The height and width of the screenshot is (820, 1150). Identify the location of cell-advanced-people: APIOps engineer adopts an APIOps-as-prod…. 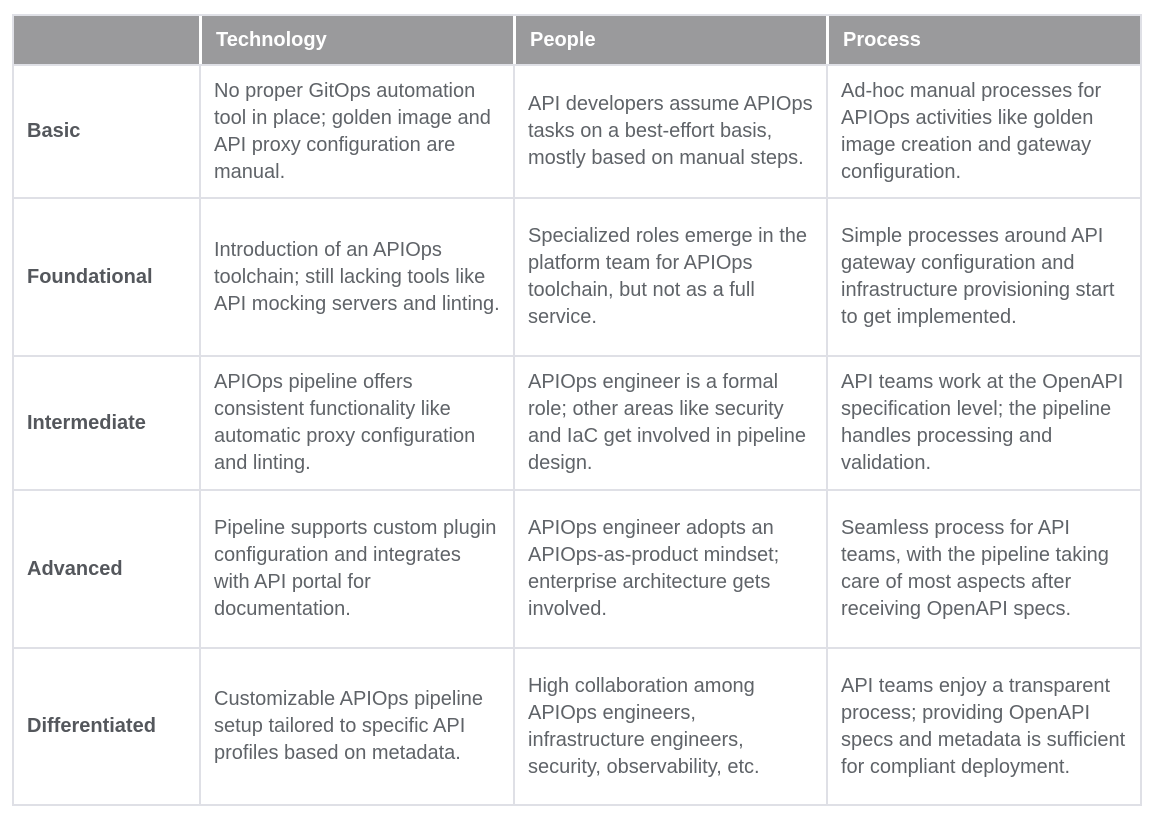
(669, 568).